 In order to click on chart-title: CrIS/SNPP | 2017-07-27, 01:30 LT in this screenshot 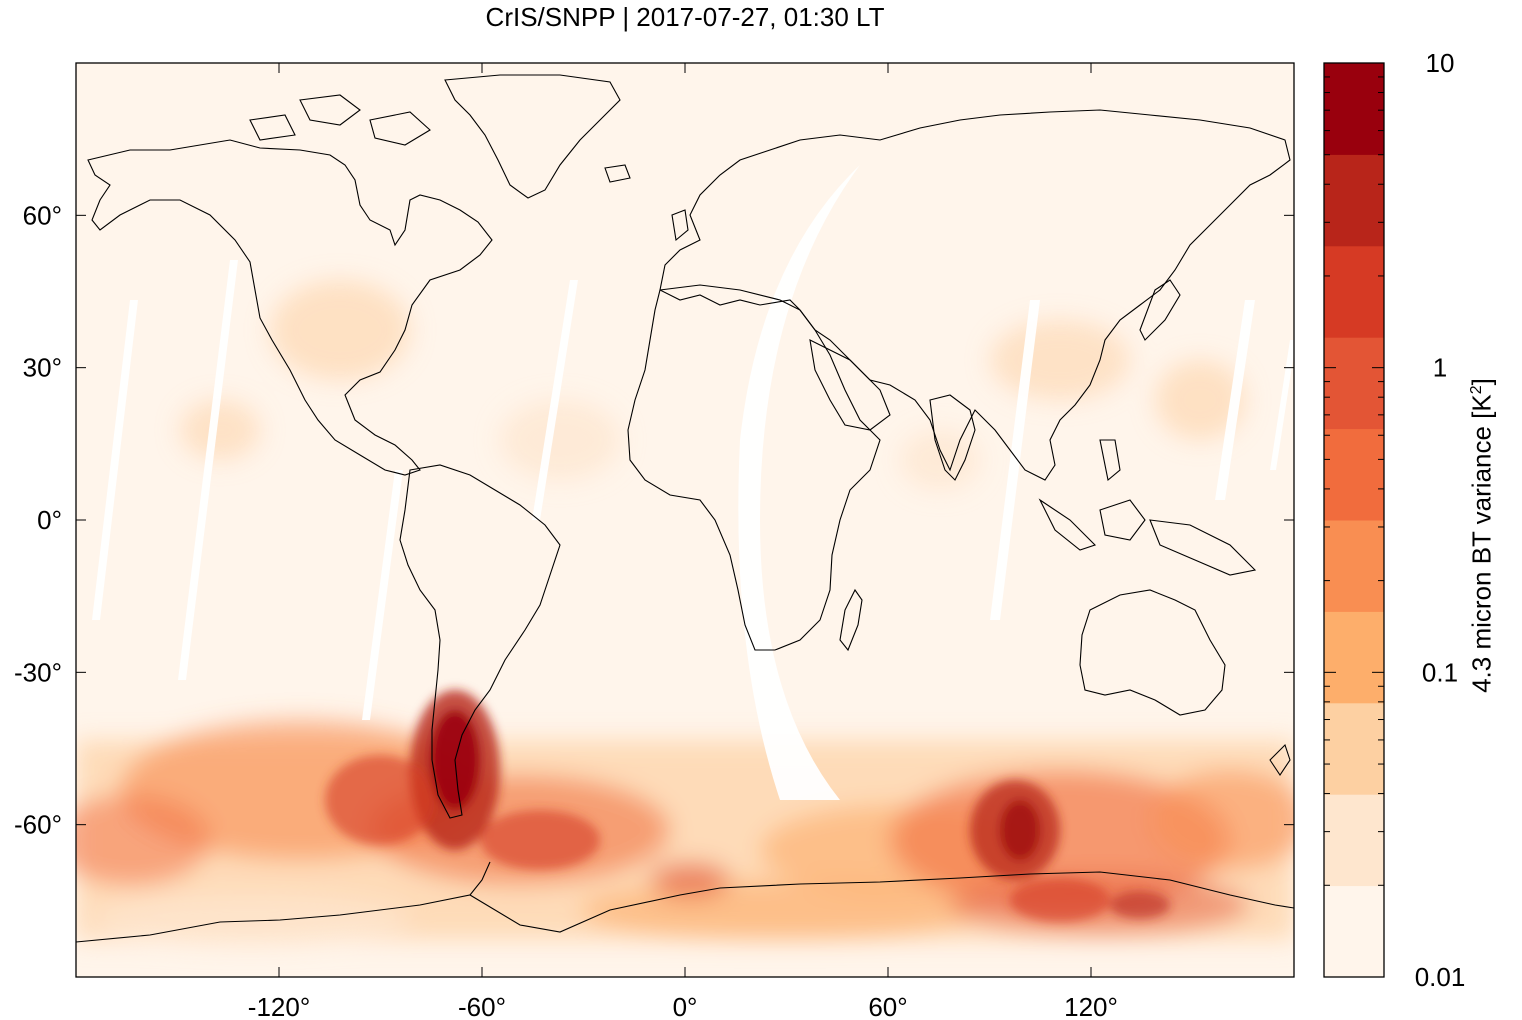, I will do `click(685, 17)`.